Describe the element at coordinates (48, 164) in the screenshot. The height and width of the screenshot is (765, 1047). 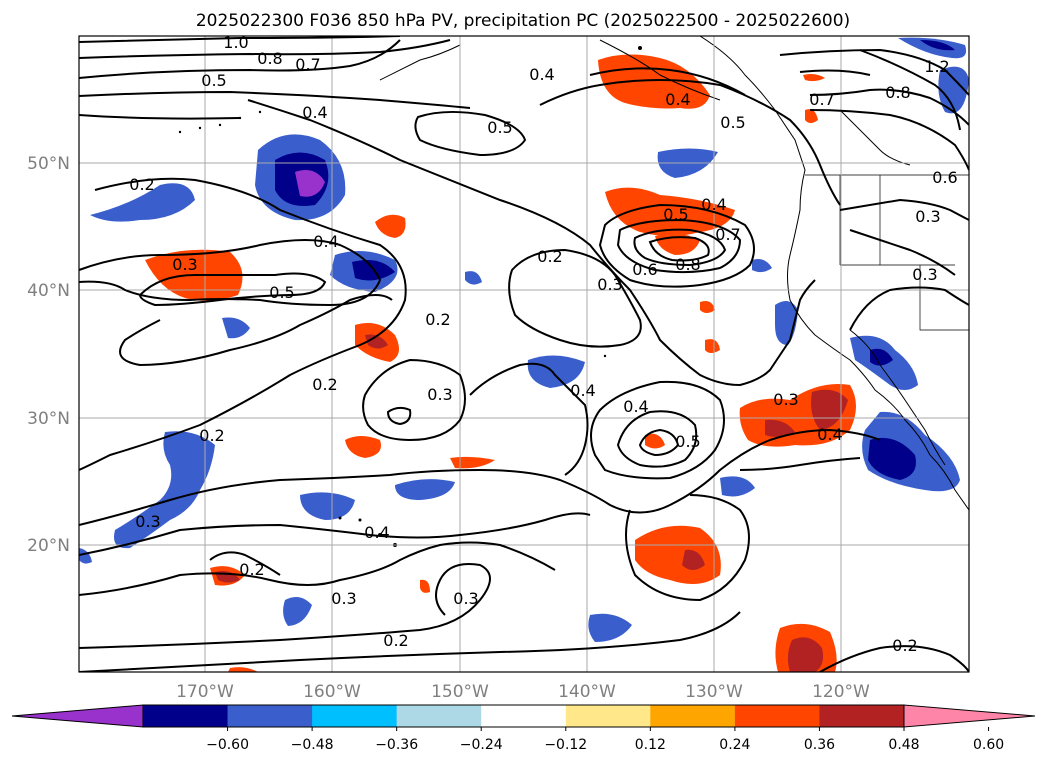
I see `lat-label: 50°N` at that location.